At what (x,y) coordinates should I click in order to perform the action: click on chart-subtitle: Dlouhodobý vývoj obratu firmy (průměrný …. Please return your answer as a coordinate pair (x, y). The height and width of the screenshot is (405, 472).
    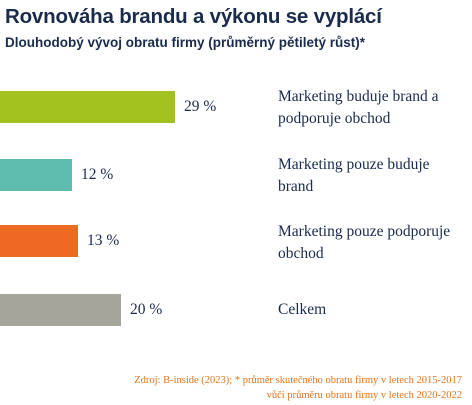
    Looking at the image, I should click on (185, 42).